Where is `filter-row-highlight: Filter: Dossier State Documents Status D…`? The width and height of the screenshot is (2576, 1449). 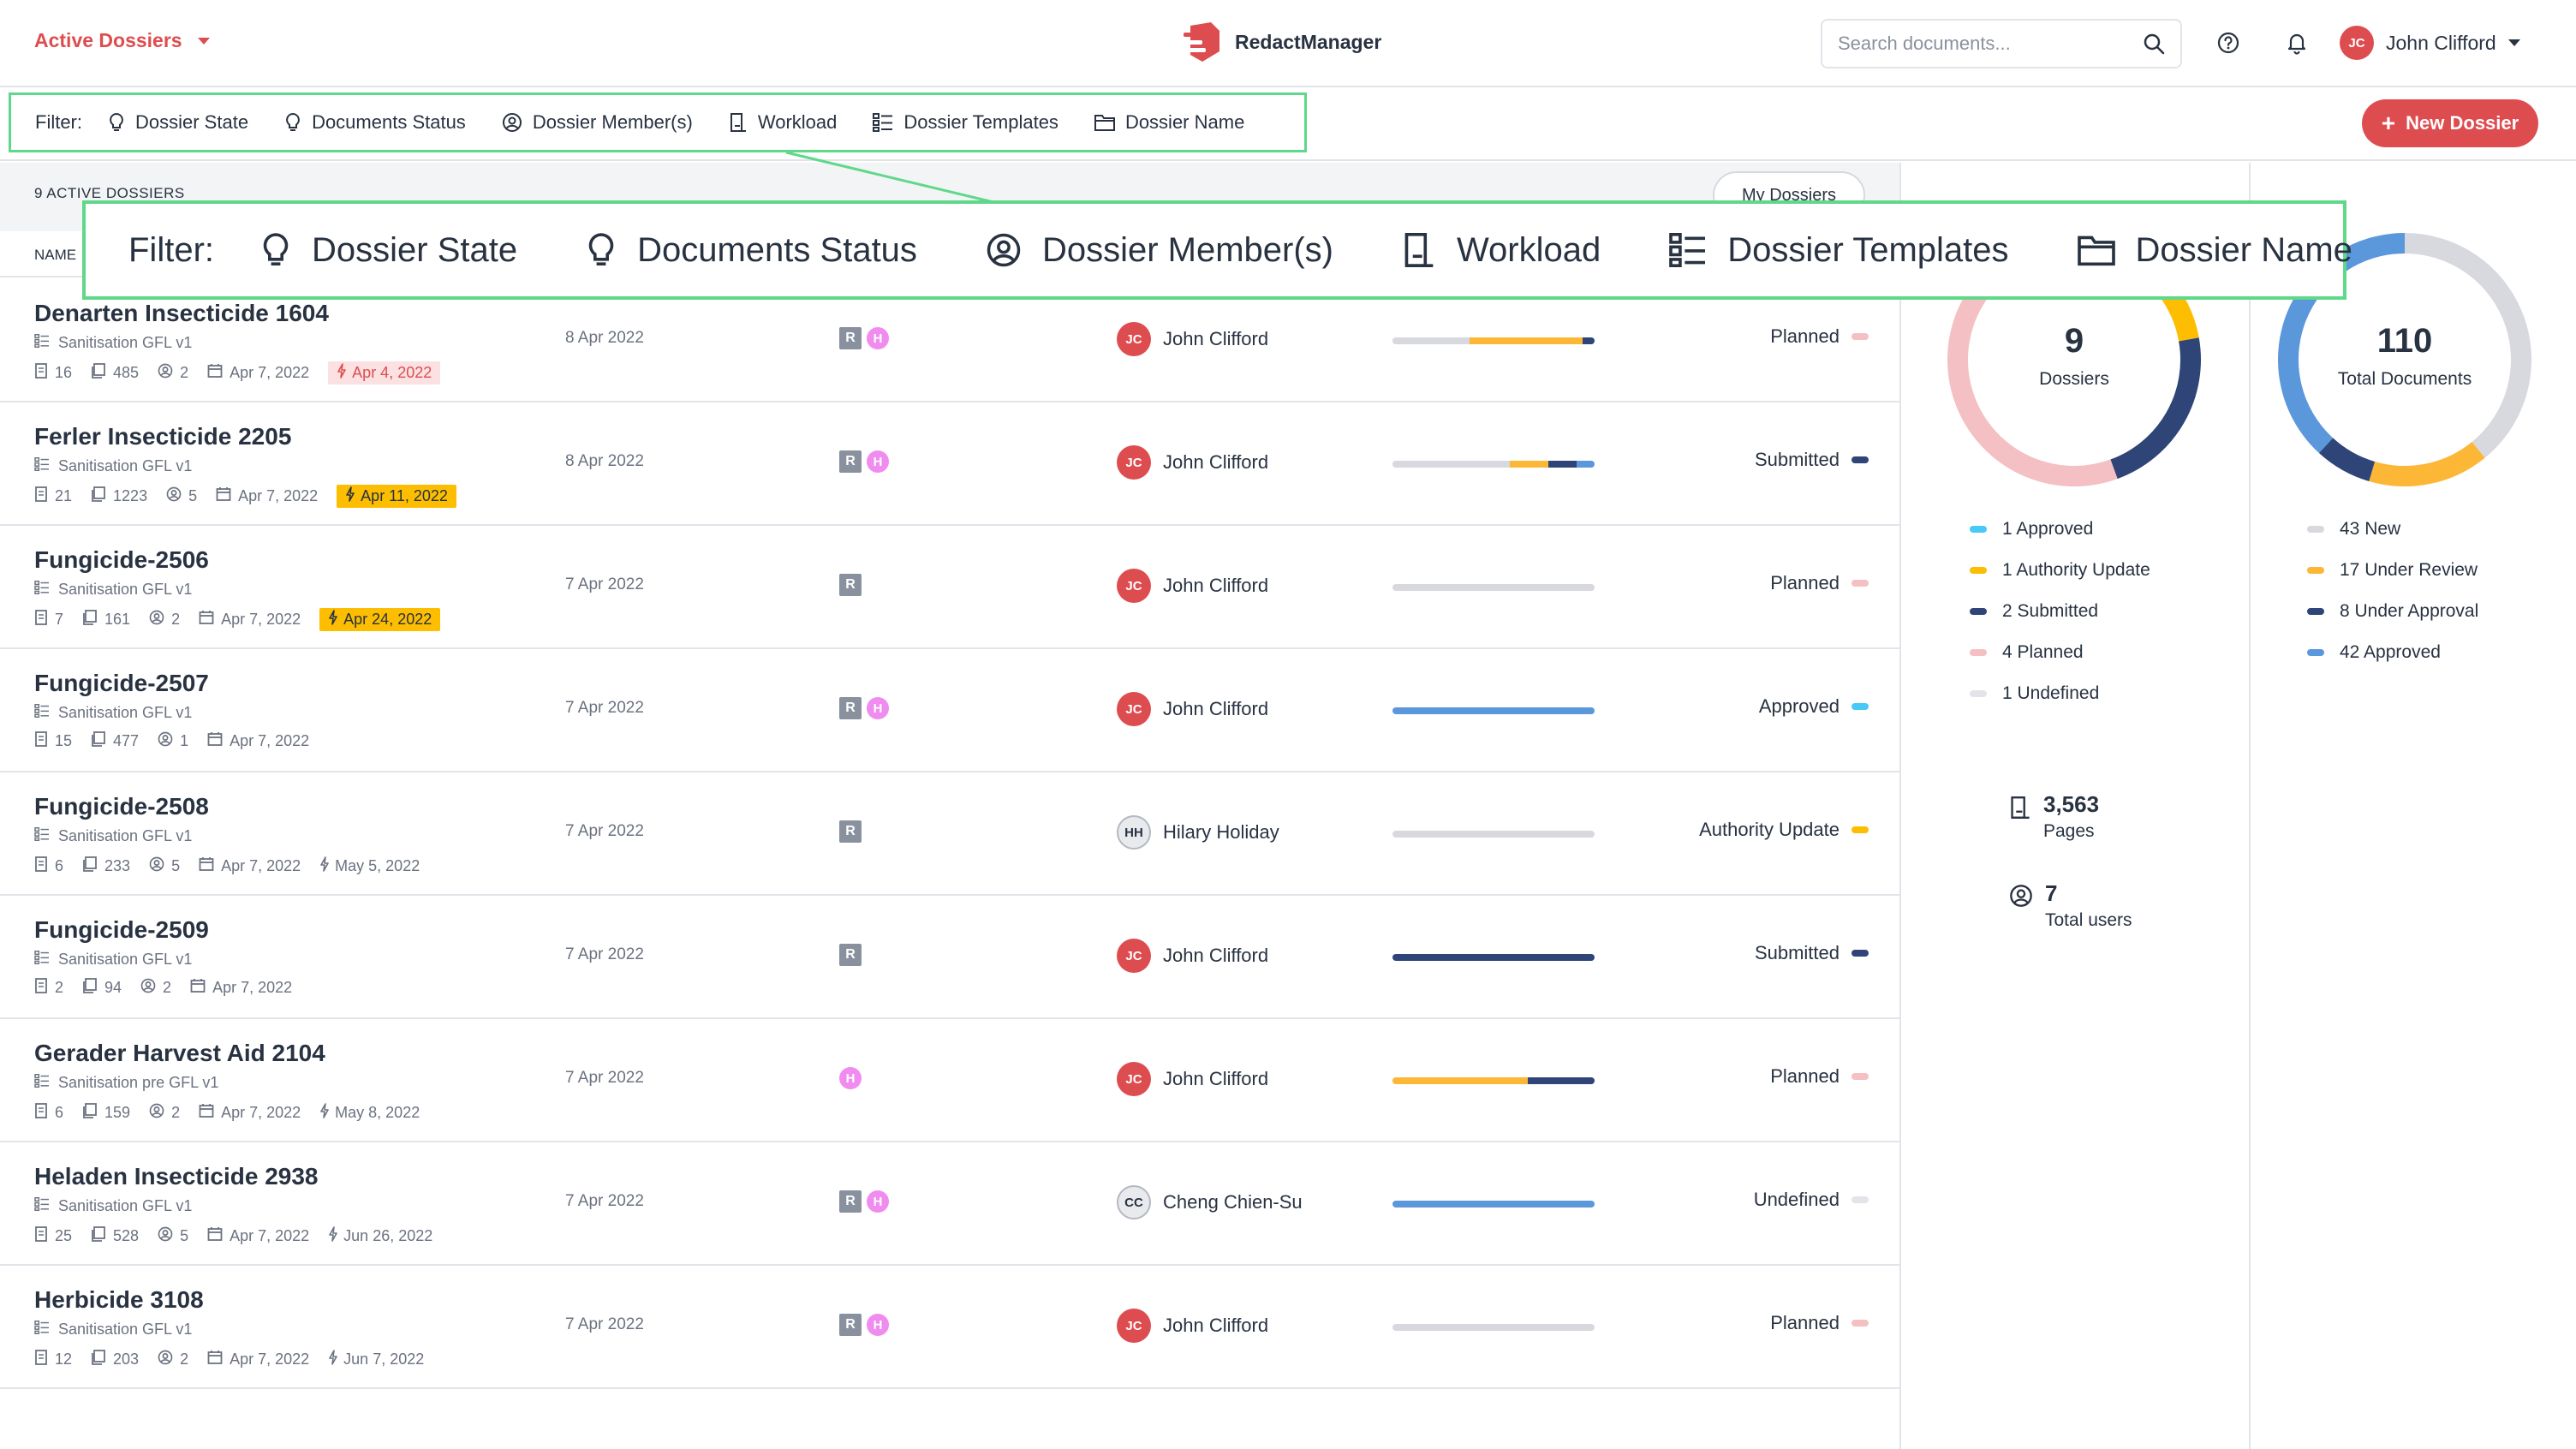 filter-row-highlight: Filter: Dossier State Documents Status D… is located at coordinates (658, 122).